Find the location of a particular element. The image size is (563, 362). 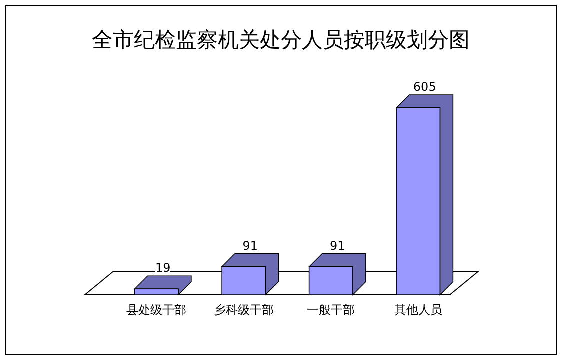

data-label: 605 is located at coordinates (424, 87).